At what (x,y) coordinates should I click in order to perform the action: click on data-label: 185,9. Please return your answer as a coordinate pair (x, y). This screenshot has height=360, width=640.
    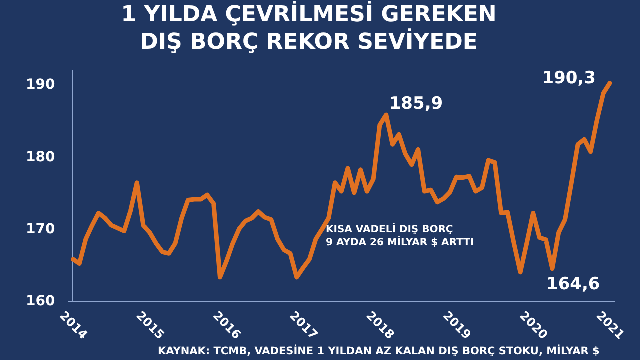
    Looking at the image, I should click on (416, 104).